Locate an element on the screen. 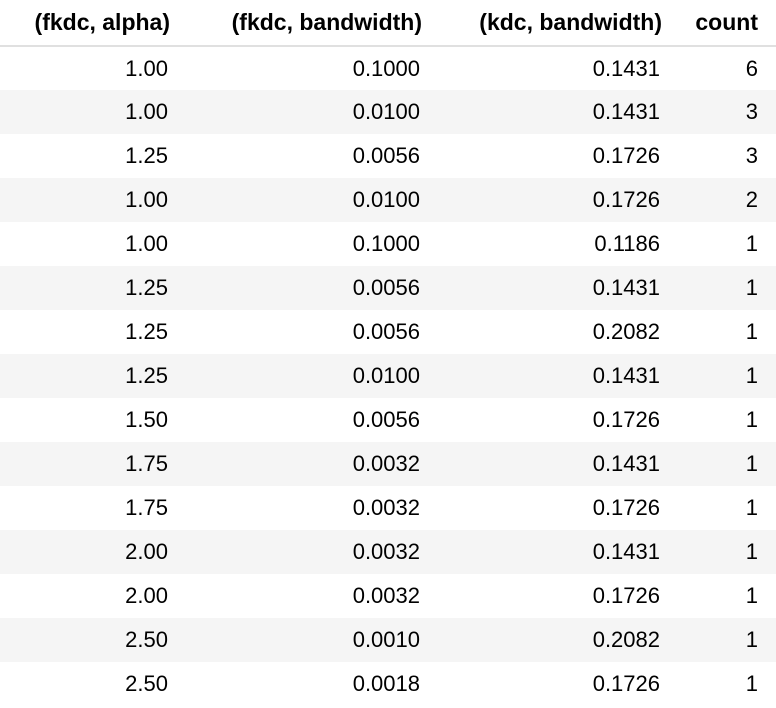  table-row: 2.00 0.0032 0.1431 1 is located at coordinates (388, 552).